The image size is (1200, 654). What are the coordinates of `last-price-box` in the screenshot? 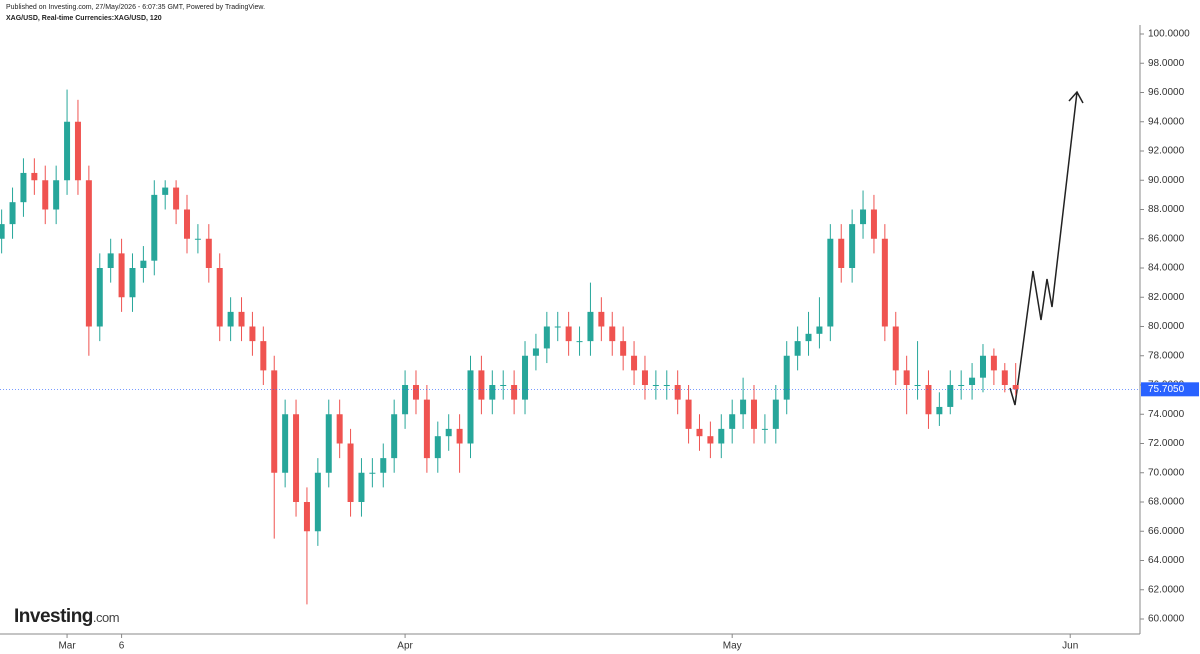 It's located at (1170, 389).